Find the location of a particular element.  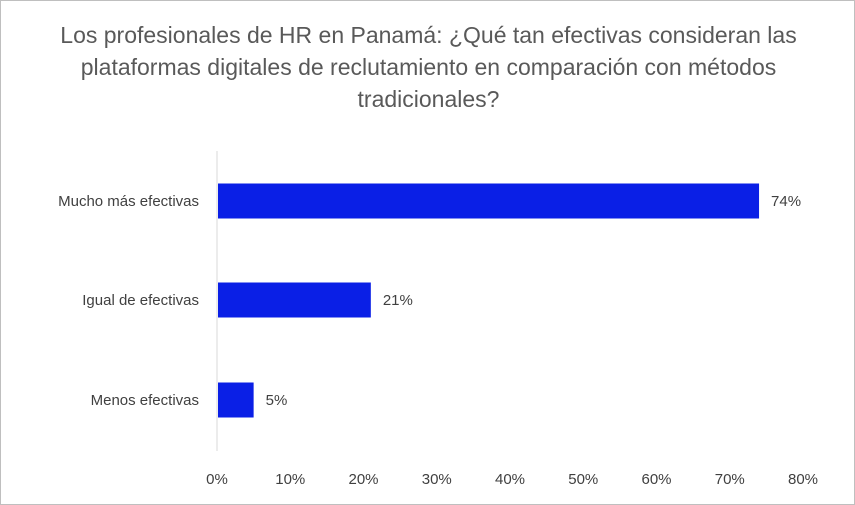

x-tick-label: 10% is located at coordinates (290, 479).